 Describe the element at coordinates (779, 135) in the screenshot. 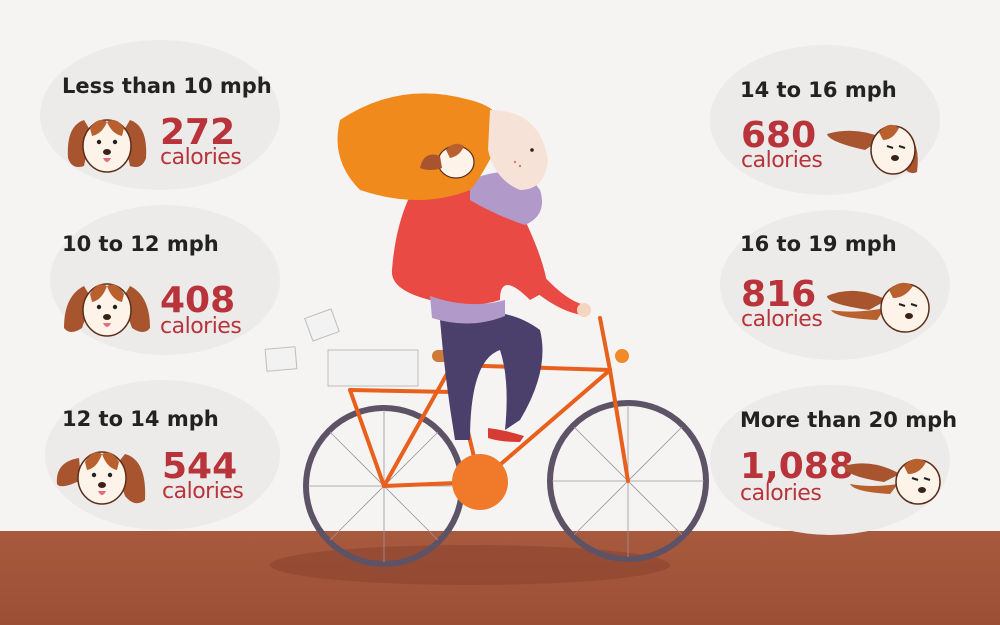

I see `calorie-value: 680` at that location.